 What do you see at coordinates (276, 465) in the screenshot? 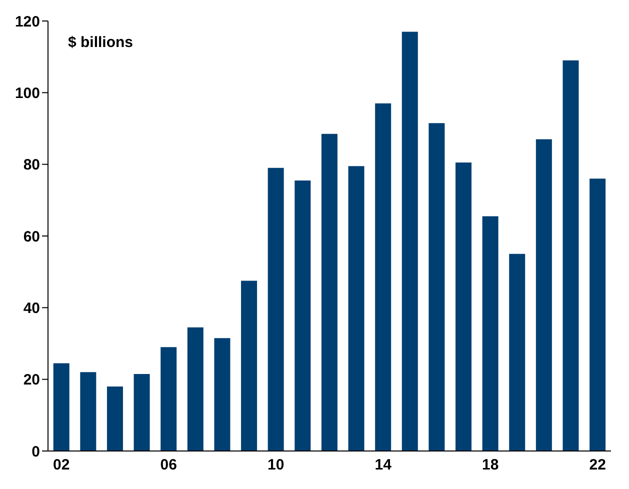
I see `x-tick-label: 10` at bounding box center [276, 465].